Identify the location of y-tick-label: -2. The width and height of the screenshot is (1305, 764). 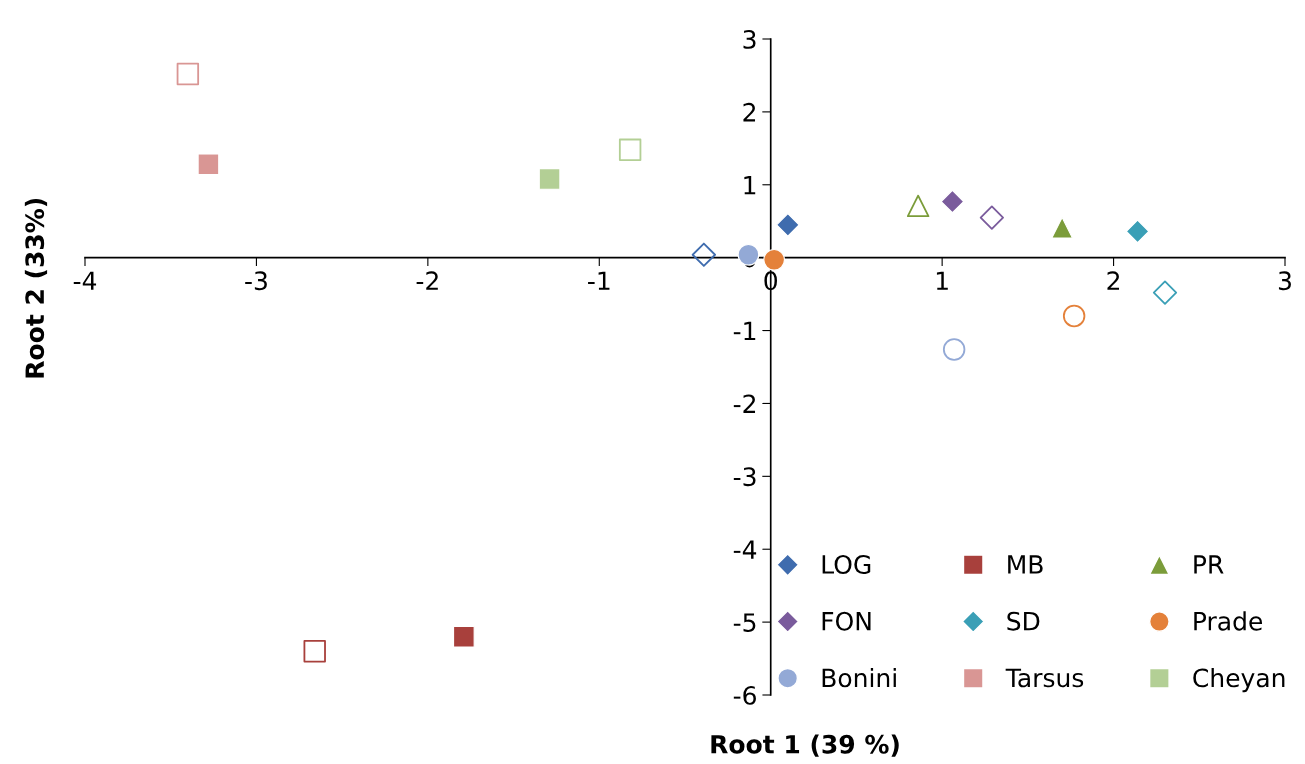
(744, 403).